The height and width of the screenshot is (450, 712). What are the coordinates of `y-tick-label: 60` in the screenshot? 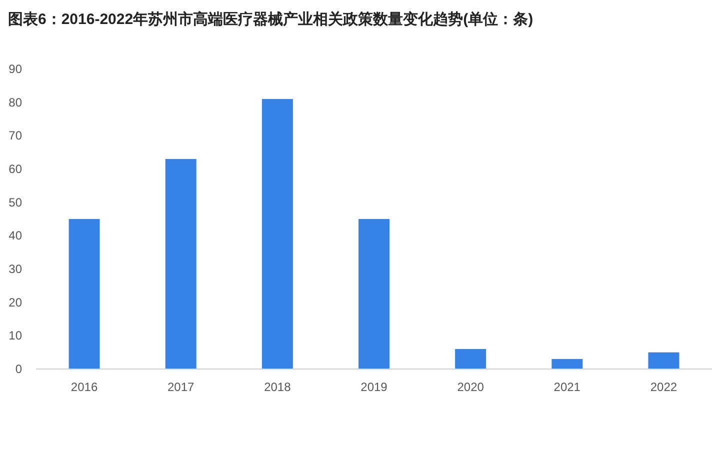 It's located at (15, 169).